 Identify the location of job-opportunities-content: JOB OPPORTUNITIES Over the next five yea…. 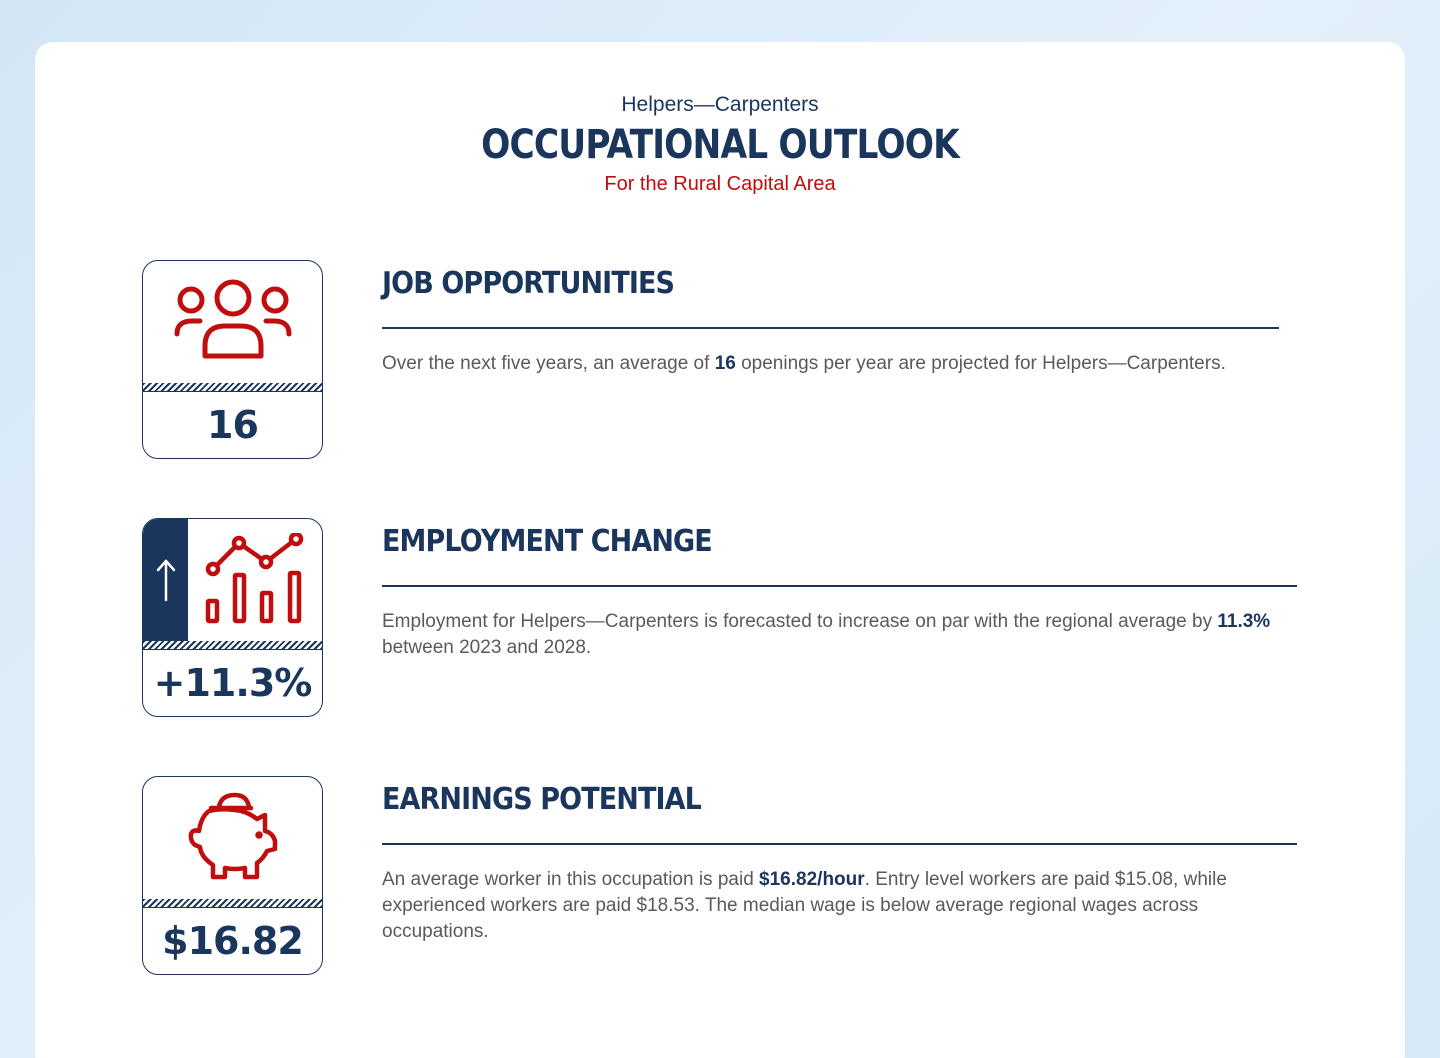
(839, 318).